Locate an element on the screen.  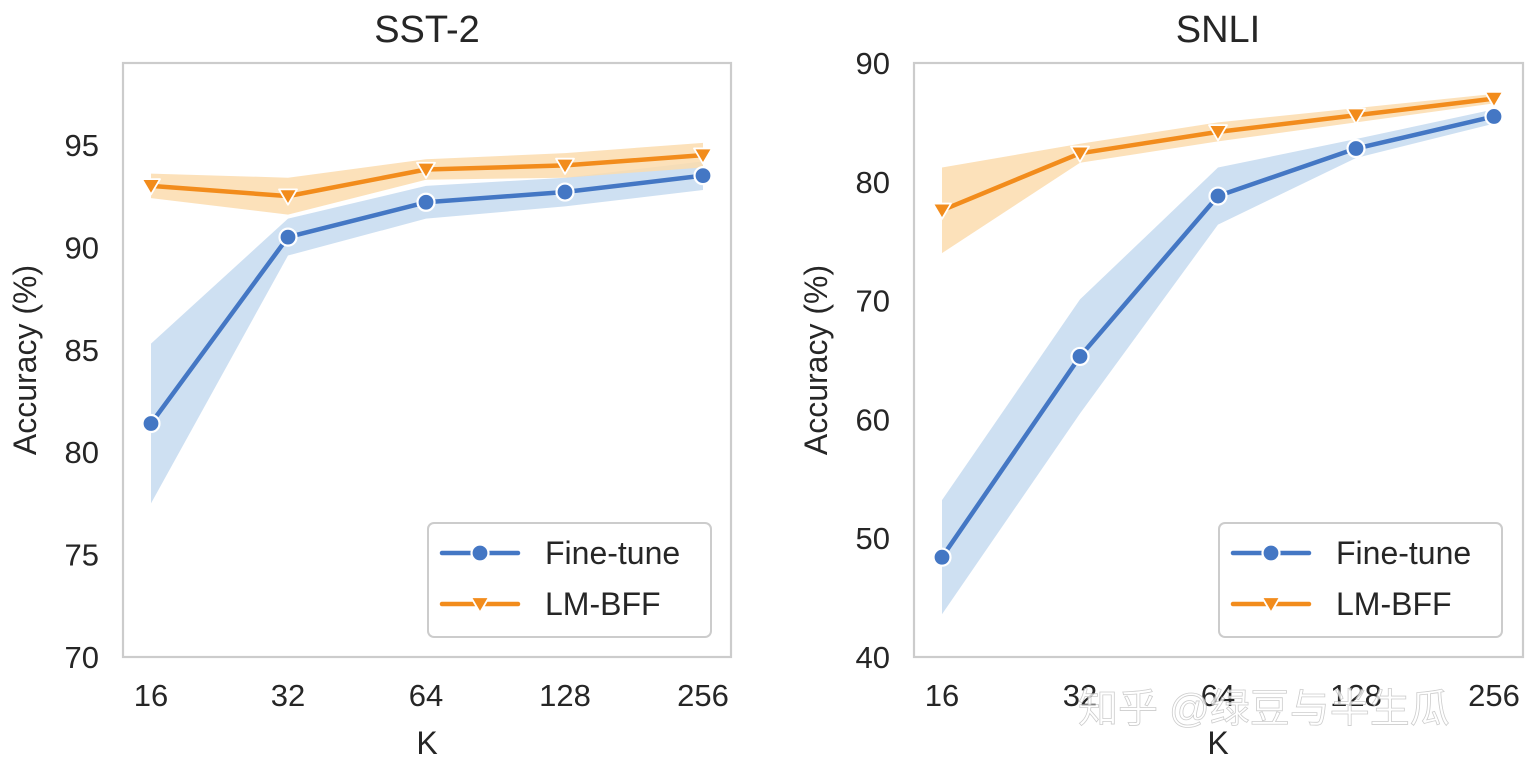
y-tick-label: 50 is located at coordinates (873, 538).